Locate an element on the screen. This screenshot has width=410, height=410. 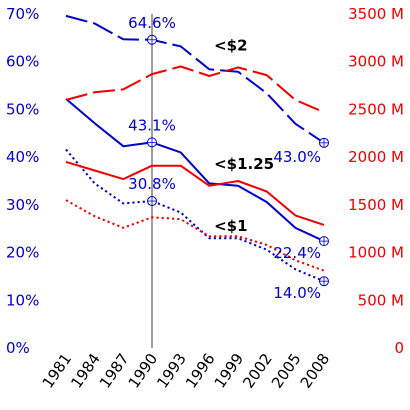
left-tick-label: 50% is located at coordinates (22, 109).